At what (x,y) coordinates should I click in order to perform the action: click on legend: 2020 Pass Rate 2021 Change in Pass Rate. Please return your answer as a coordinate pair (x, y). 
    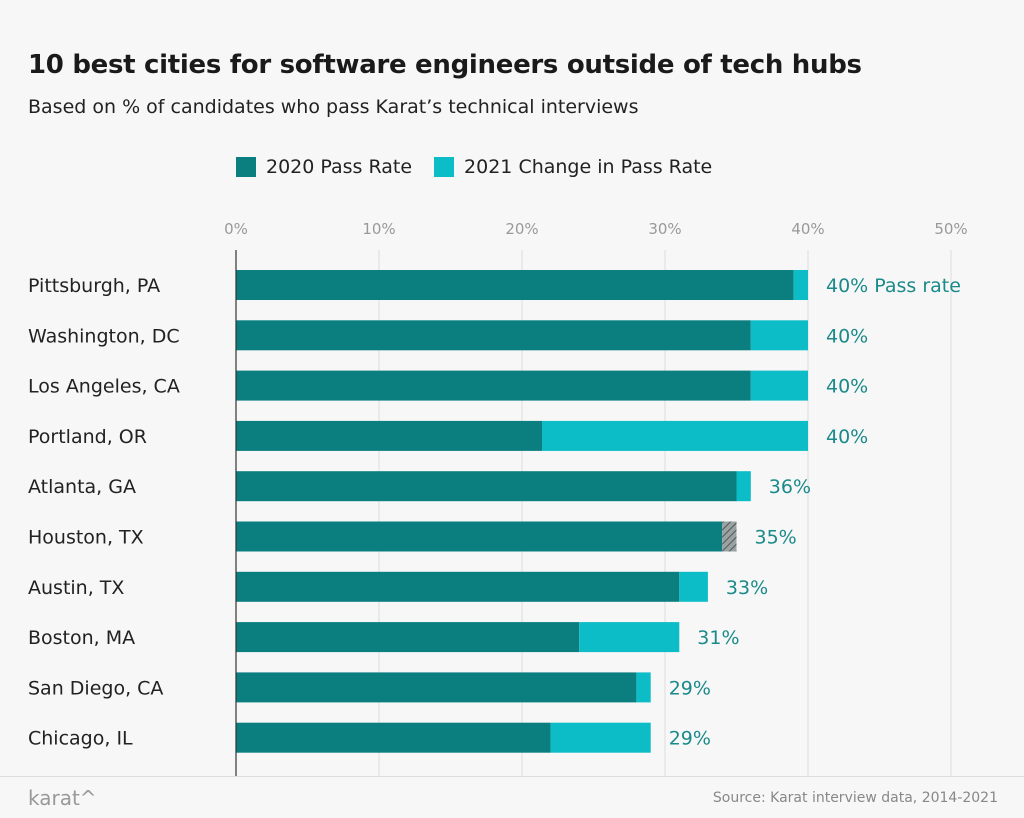
    Looking at the image, I should click on (474, 167).